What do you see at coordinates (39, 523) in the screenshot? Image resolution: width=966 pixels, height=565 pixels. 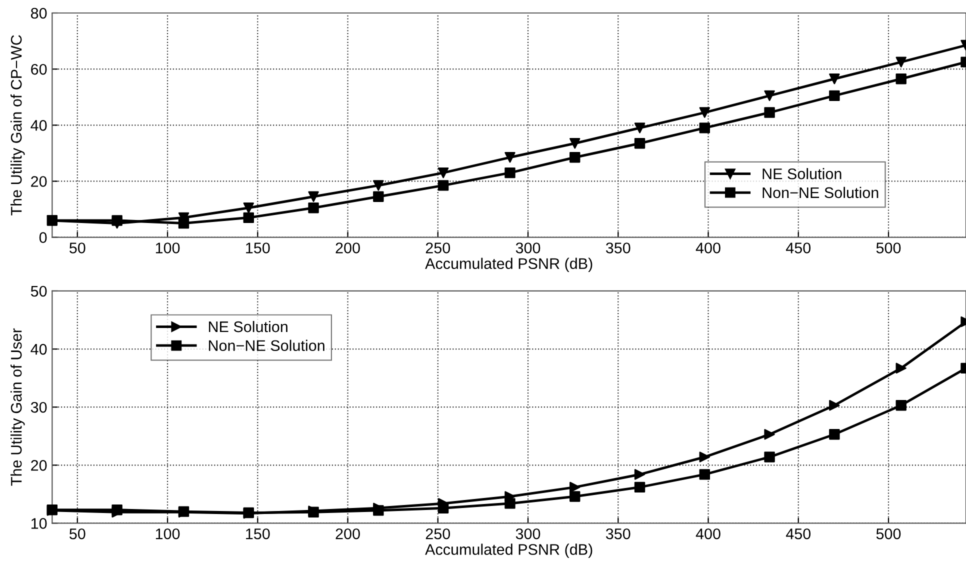 I see `y-tick-label: 10` at bounding box center [39, 523].